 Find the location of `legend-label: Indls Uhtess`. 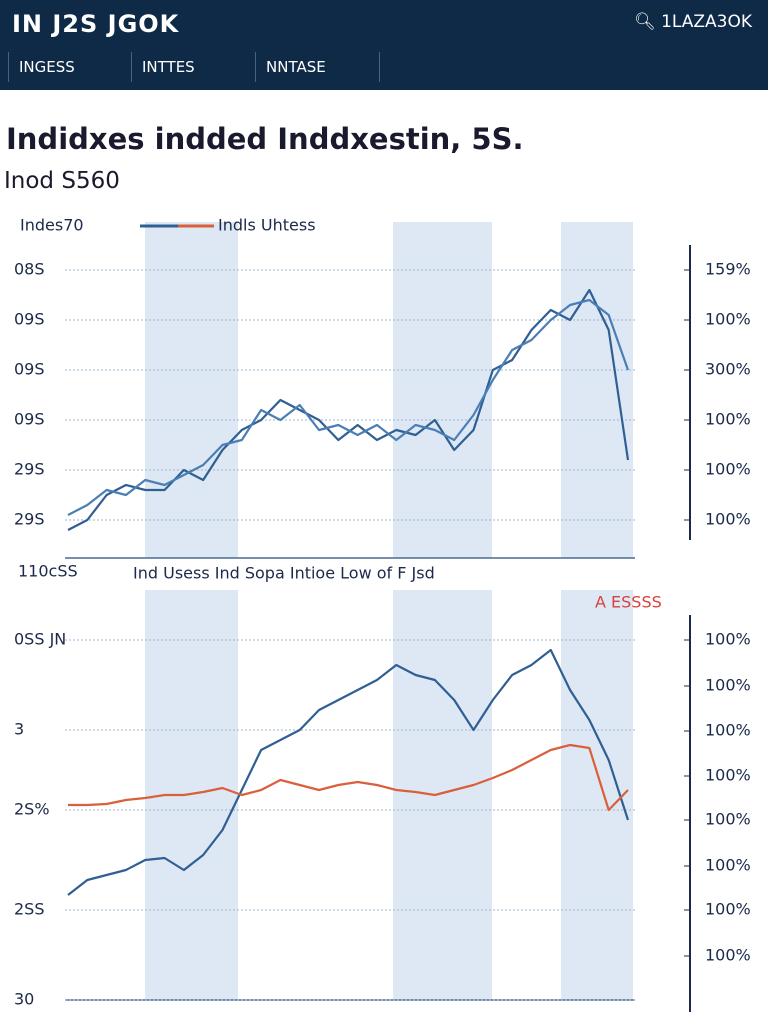

legend-label: Indls Uhtess is located at coordinates (267, 225).